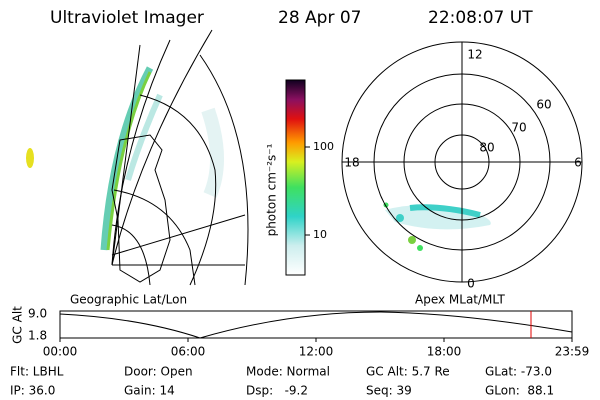 This screenshot has height=400, width=600. Describe the element at coordinates (37, 372) in the screenshot. I see `info-field: Flt: LBHL` at that location.